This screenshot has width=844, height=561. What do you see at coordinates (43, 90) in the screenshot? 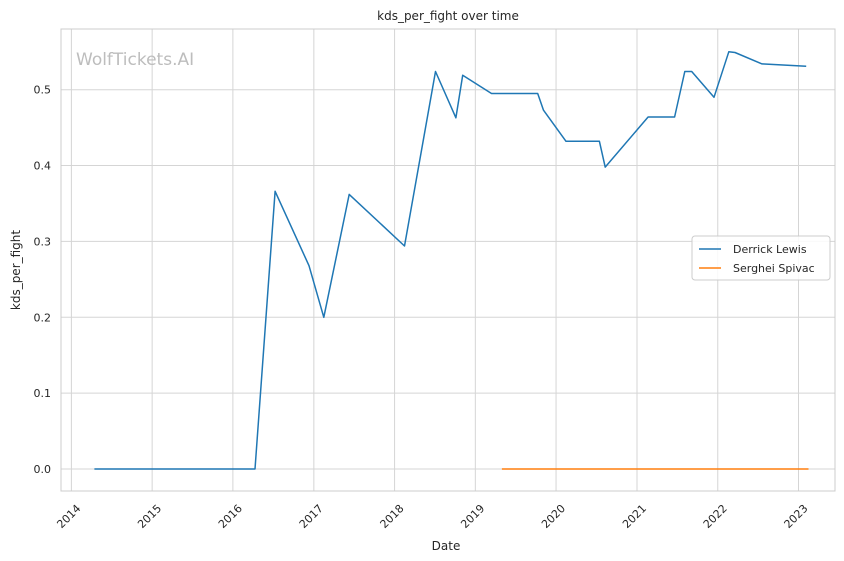
I see `y-tick-label: 0.5` at bounding box center [43, 90].